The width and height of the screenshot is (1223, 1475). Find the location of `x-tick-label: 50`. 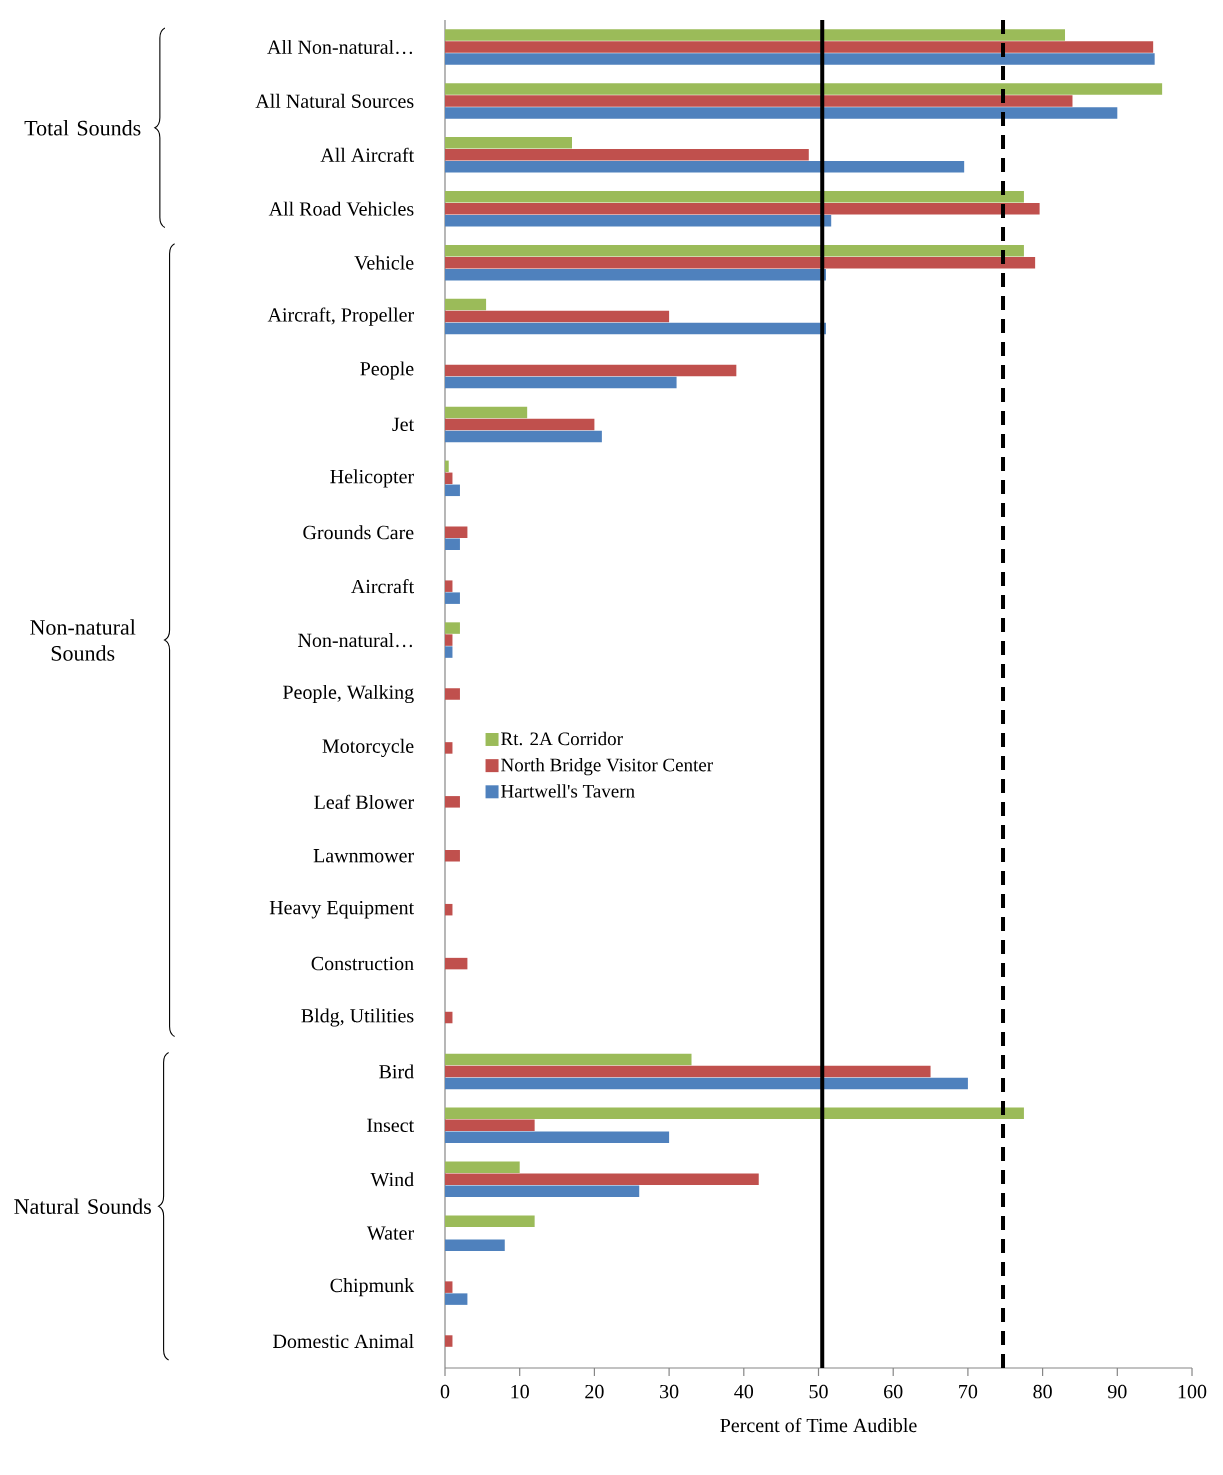

x-tick-label: 50 is located at coordinates (818, 1391).